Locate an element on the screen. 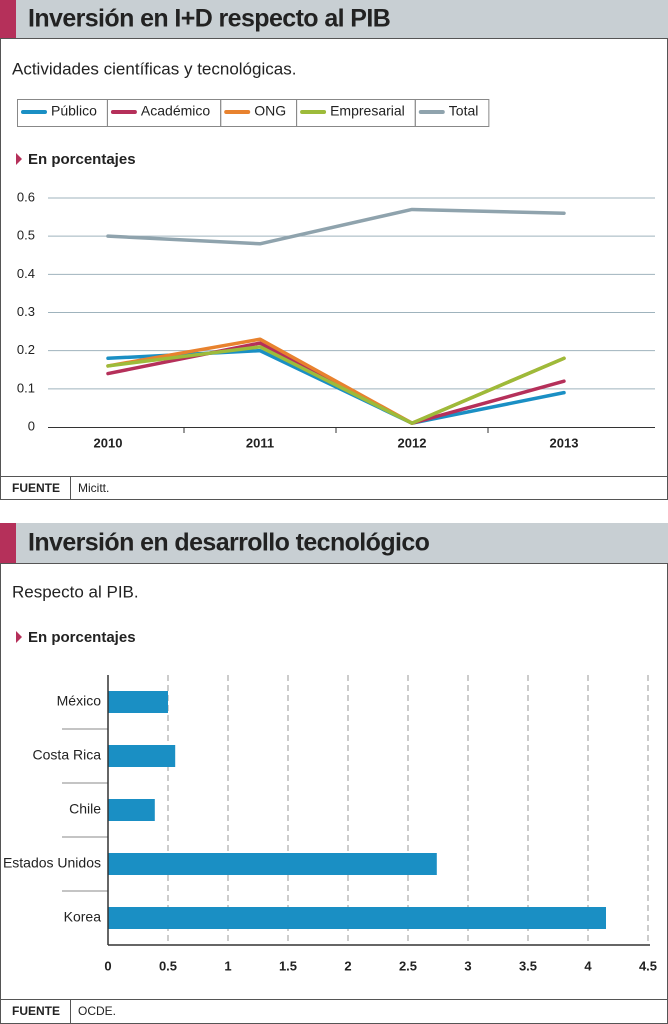 This screenshot has height=1024, width=668. x-tick-label: 3.5 is located at coordinates (528, 965).